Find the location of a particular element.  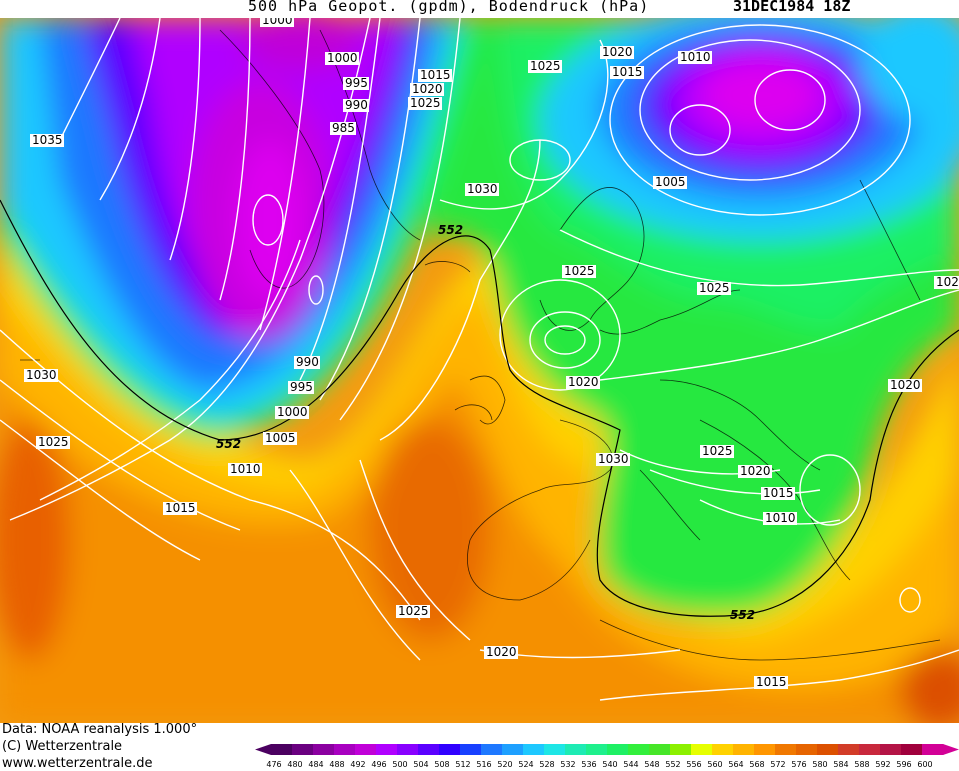

color-scale-arrow-right is located at coordinates (951, 749).